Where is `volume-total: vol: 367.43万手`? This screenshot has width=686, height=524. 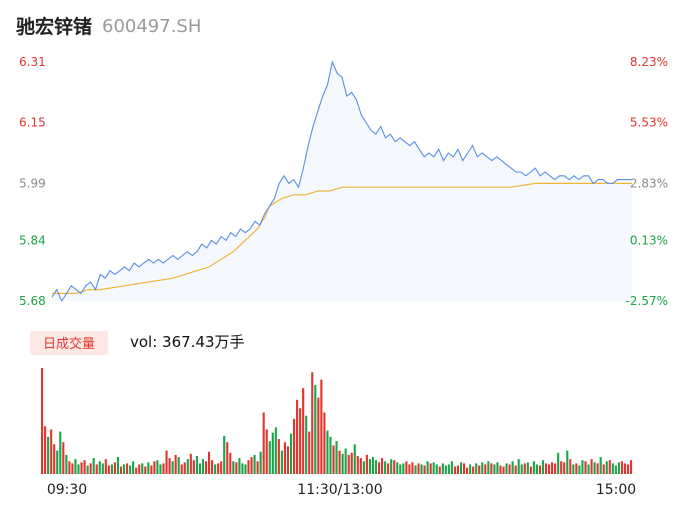 volume-total: vol: 367.43万手 is located at coordinates (187, 342).